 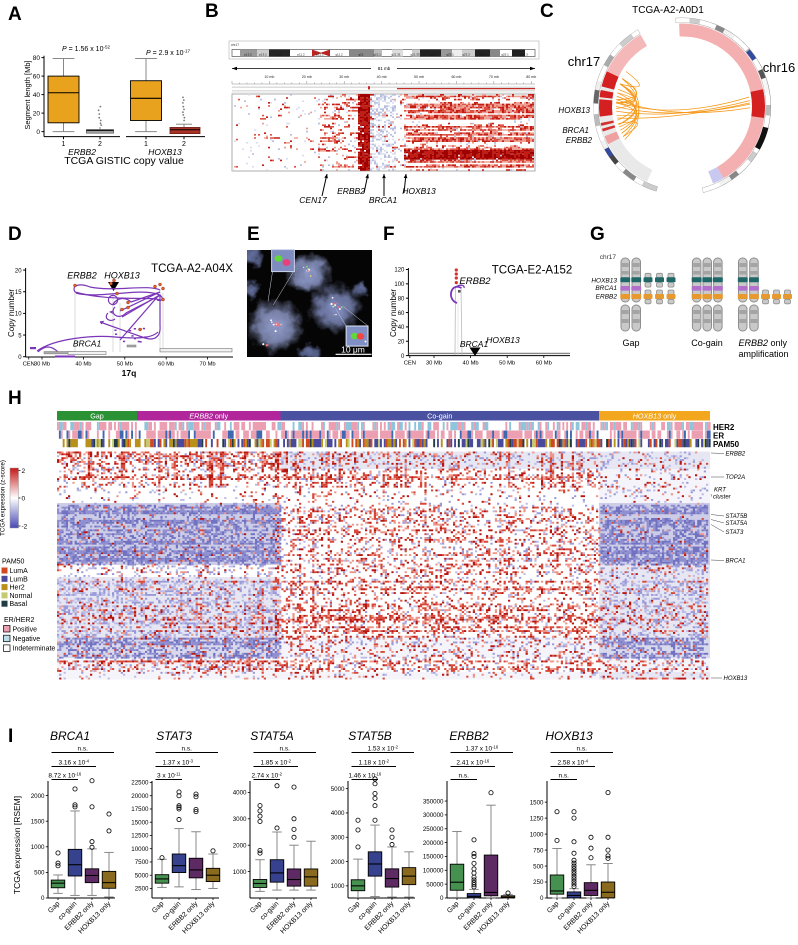 What do you see at coordinates (17, 588) in the screenshot?
I see `svg-text: Her2` at bounding box center [17, 588].